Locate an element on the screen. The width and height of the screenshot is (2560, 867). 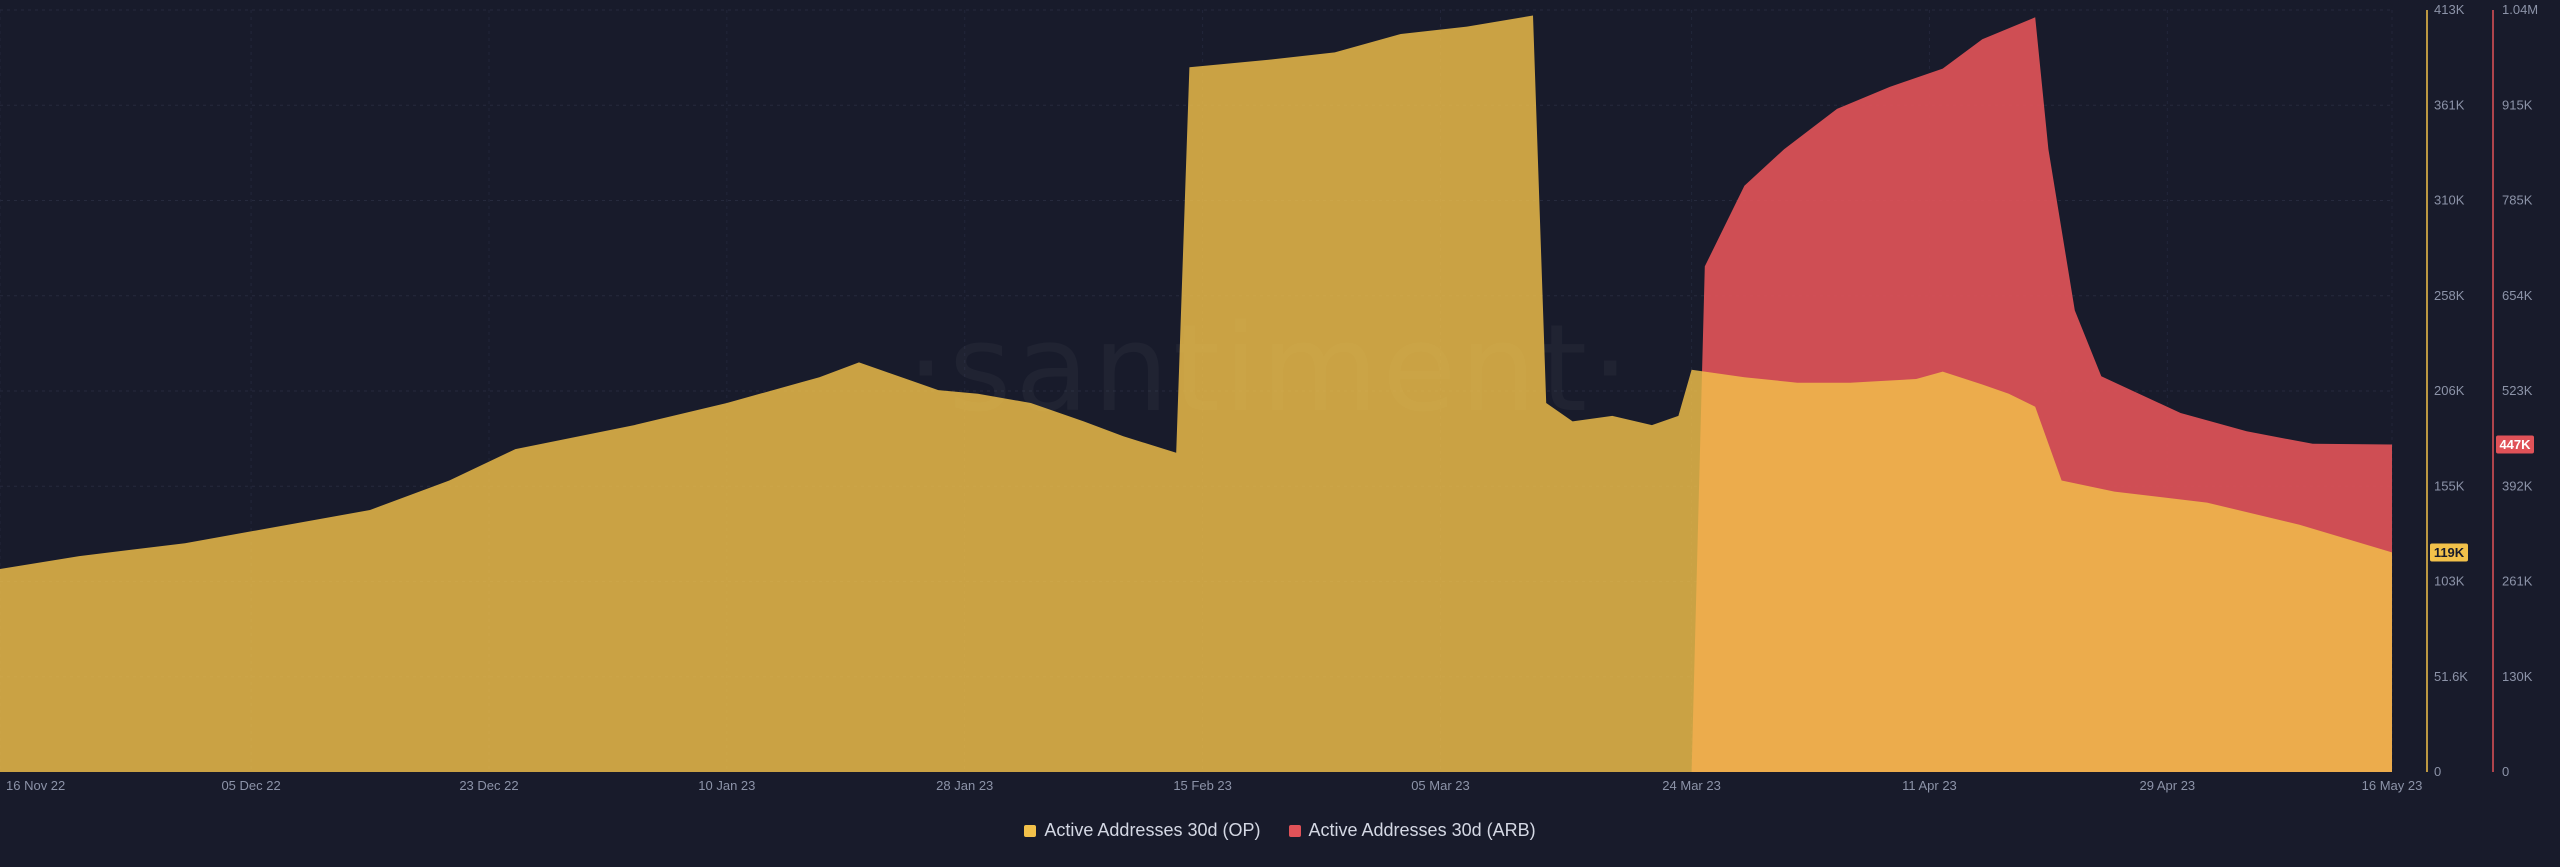
legend-label-arb: Active Addresses 30d (ARB) is located at coordinates (1422, 830).